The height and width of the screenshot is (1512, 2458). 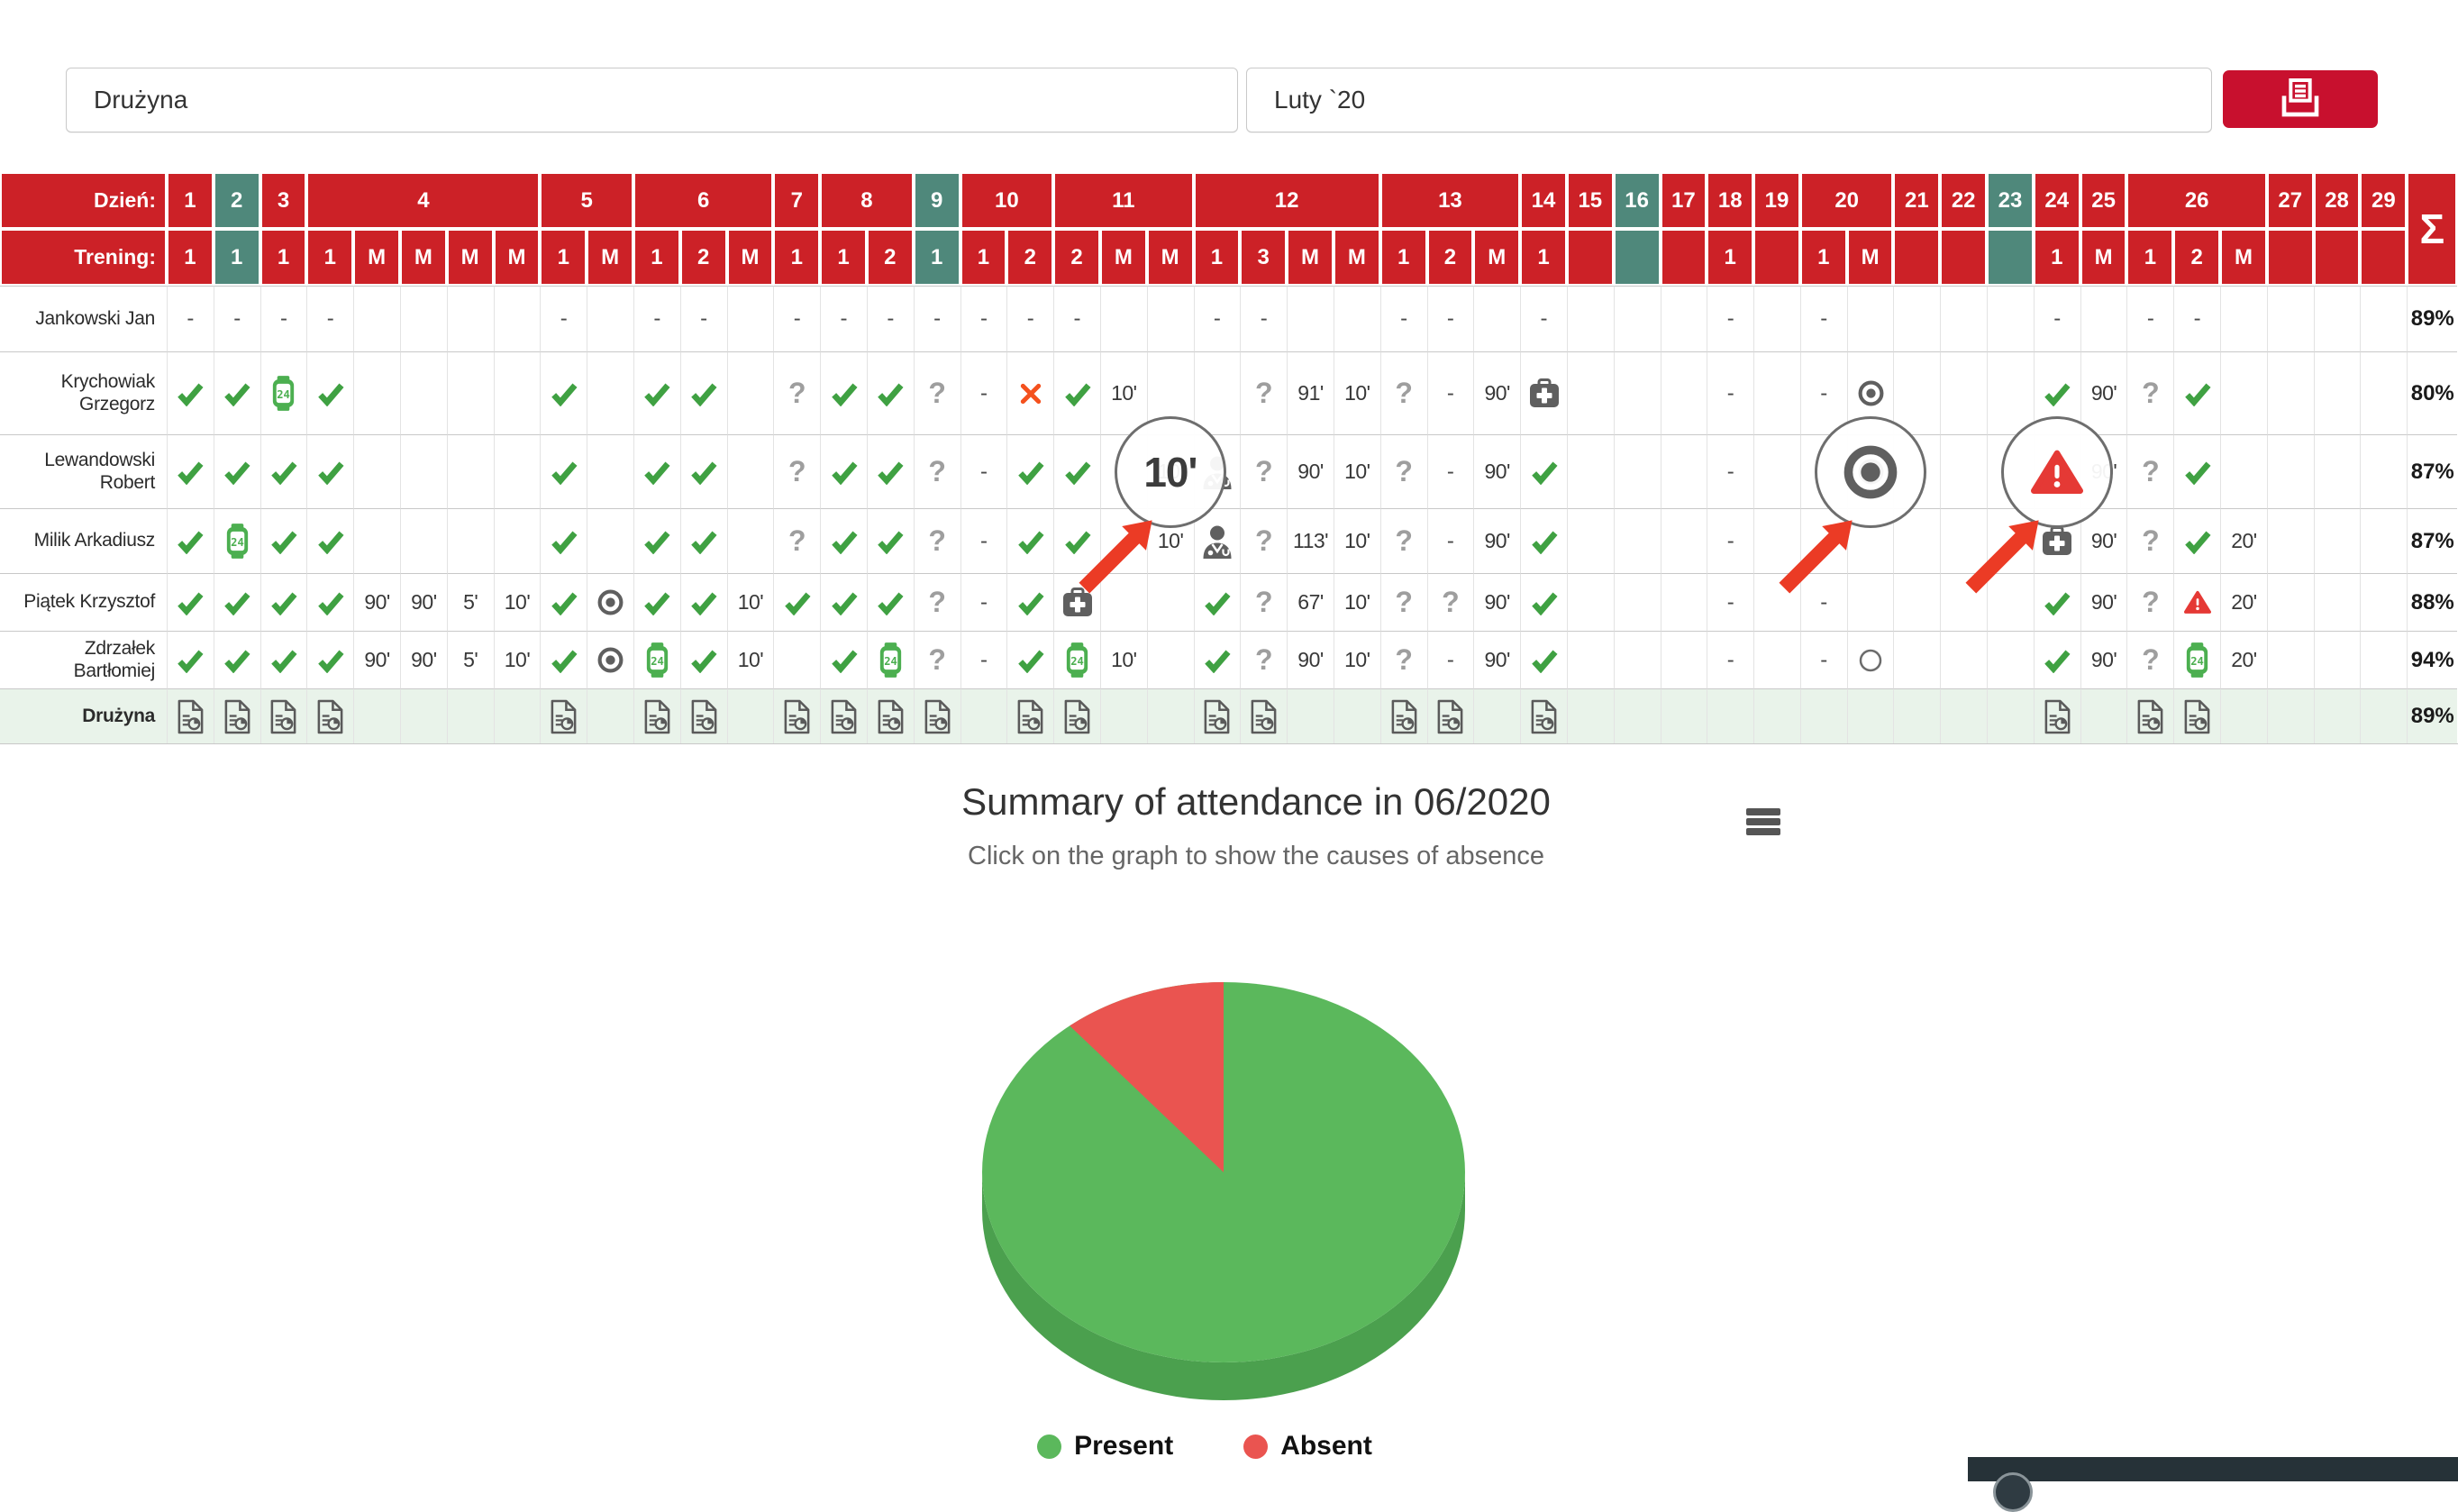 I want to click on attendance-pie-chart, so click(x=1230, y=1203).